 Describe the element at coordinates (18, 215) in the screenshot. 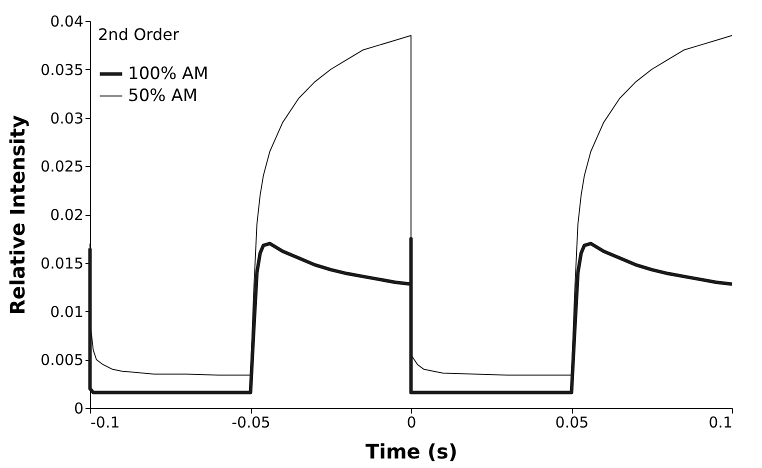

I see `y-axis-title: Relative Intensity` at that location.